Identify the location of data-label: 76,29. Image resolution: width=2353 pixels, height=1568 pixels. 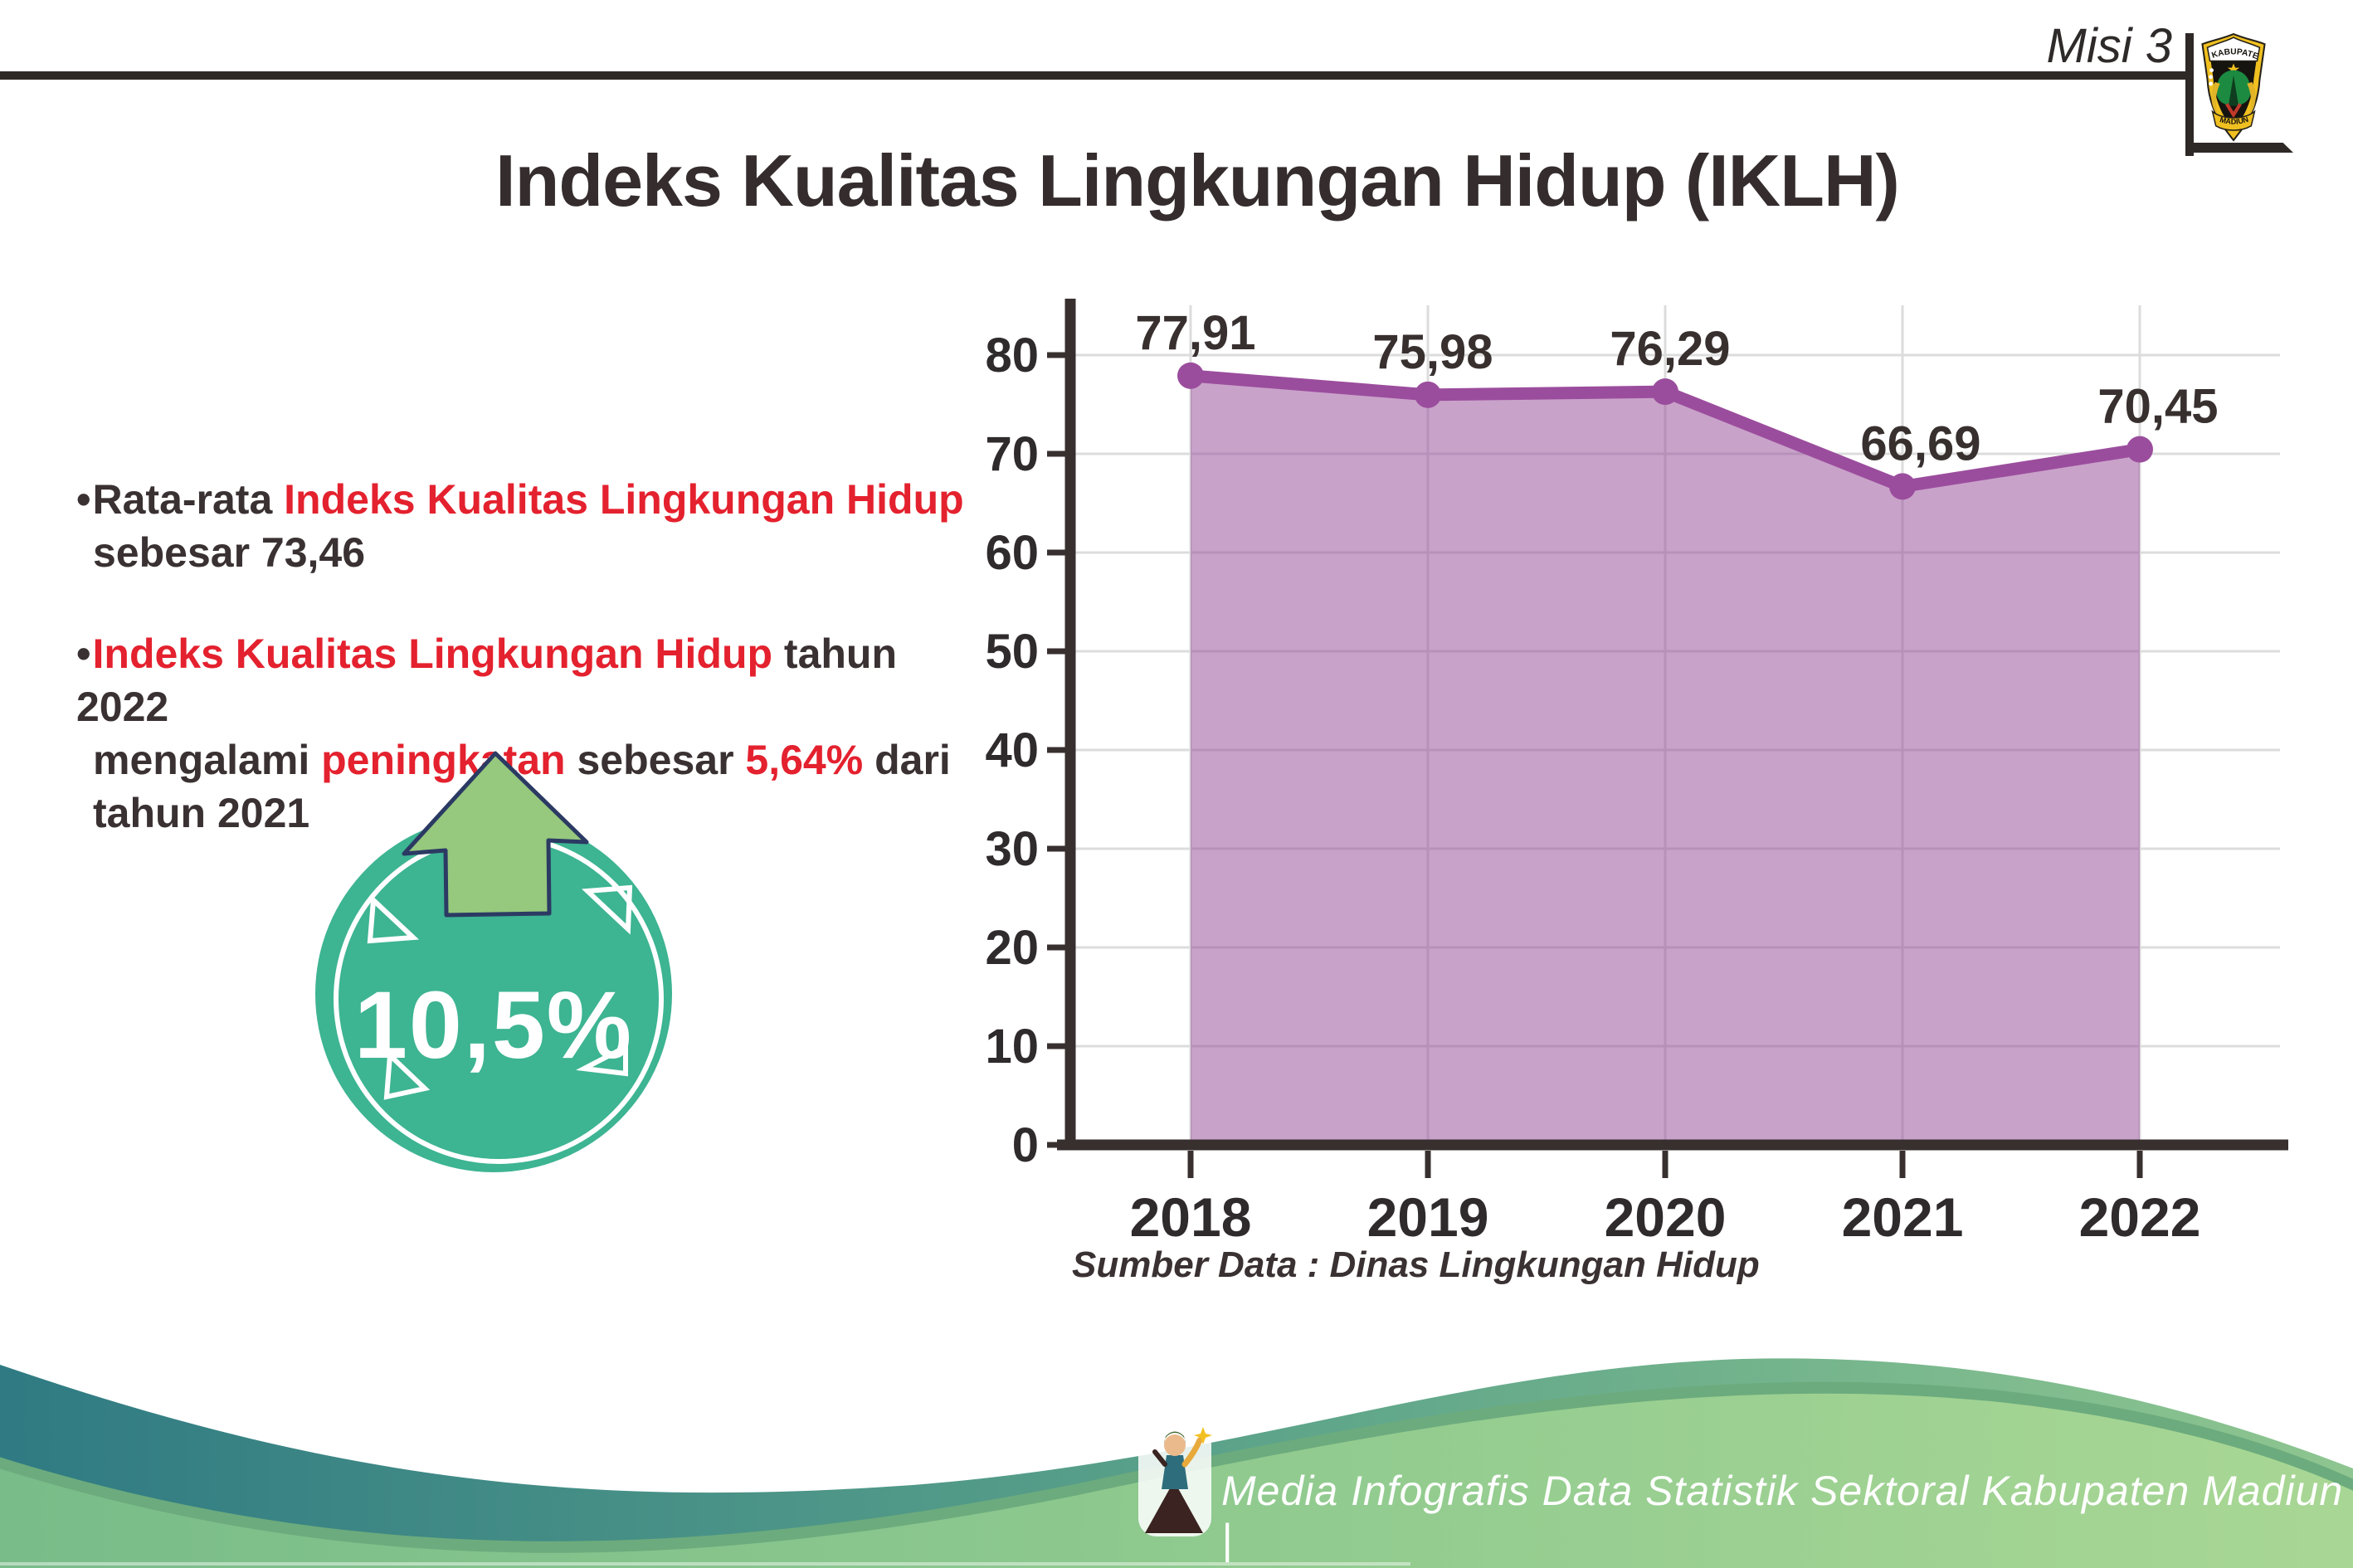
(1670, 349).